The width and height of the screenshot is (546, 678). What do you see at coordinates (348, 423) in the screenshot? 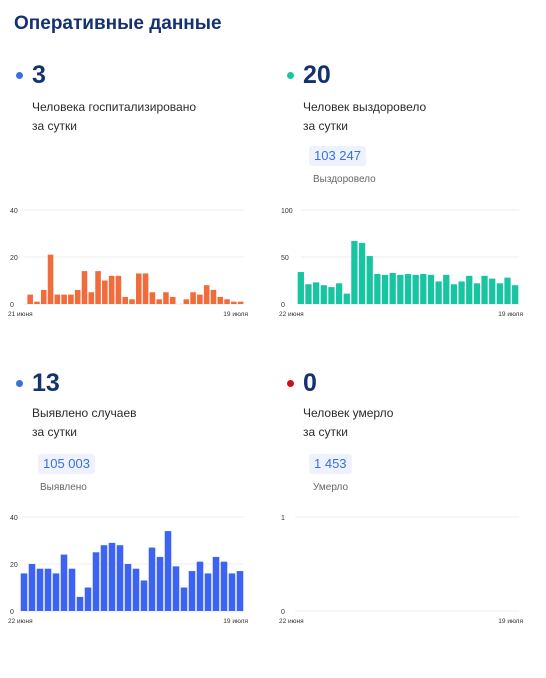
I see `caption: Человек умерло за сутки` at bounding box center [348, 423].